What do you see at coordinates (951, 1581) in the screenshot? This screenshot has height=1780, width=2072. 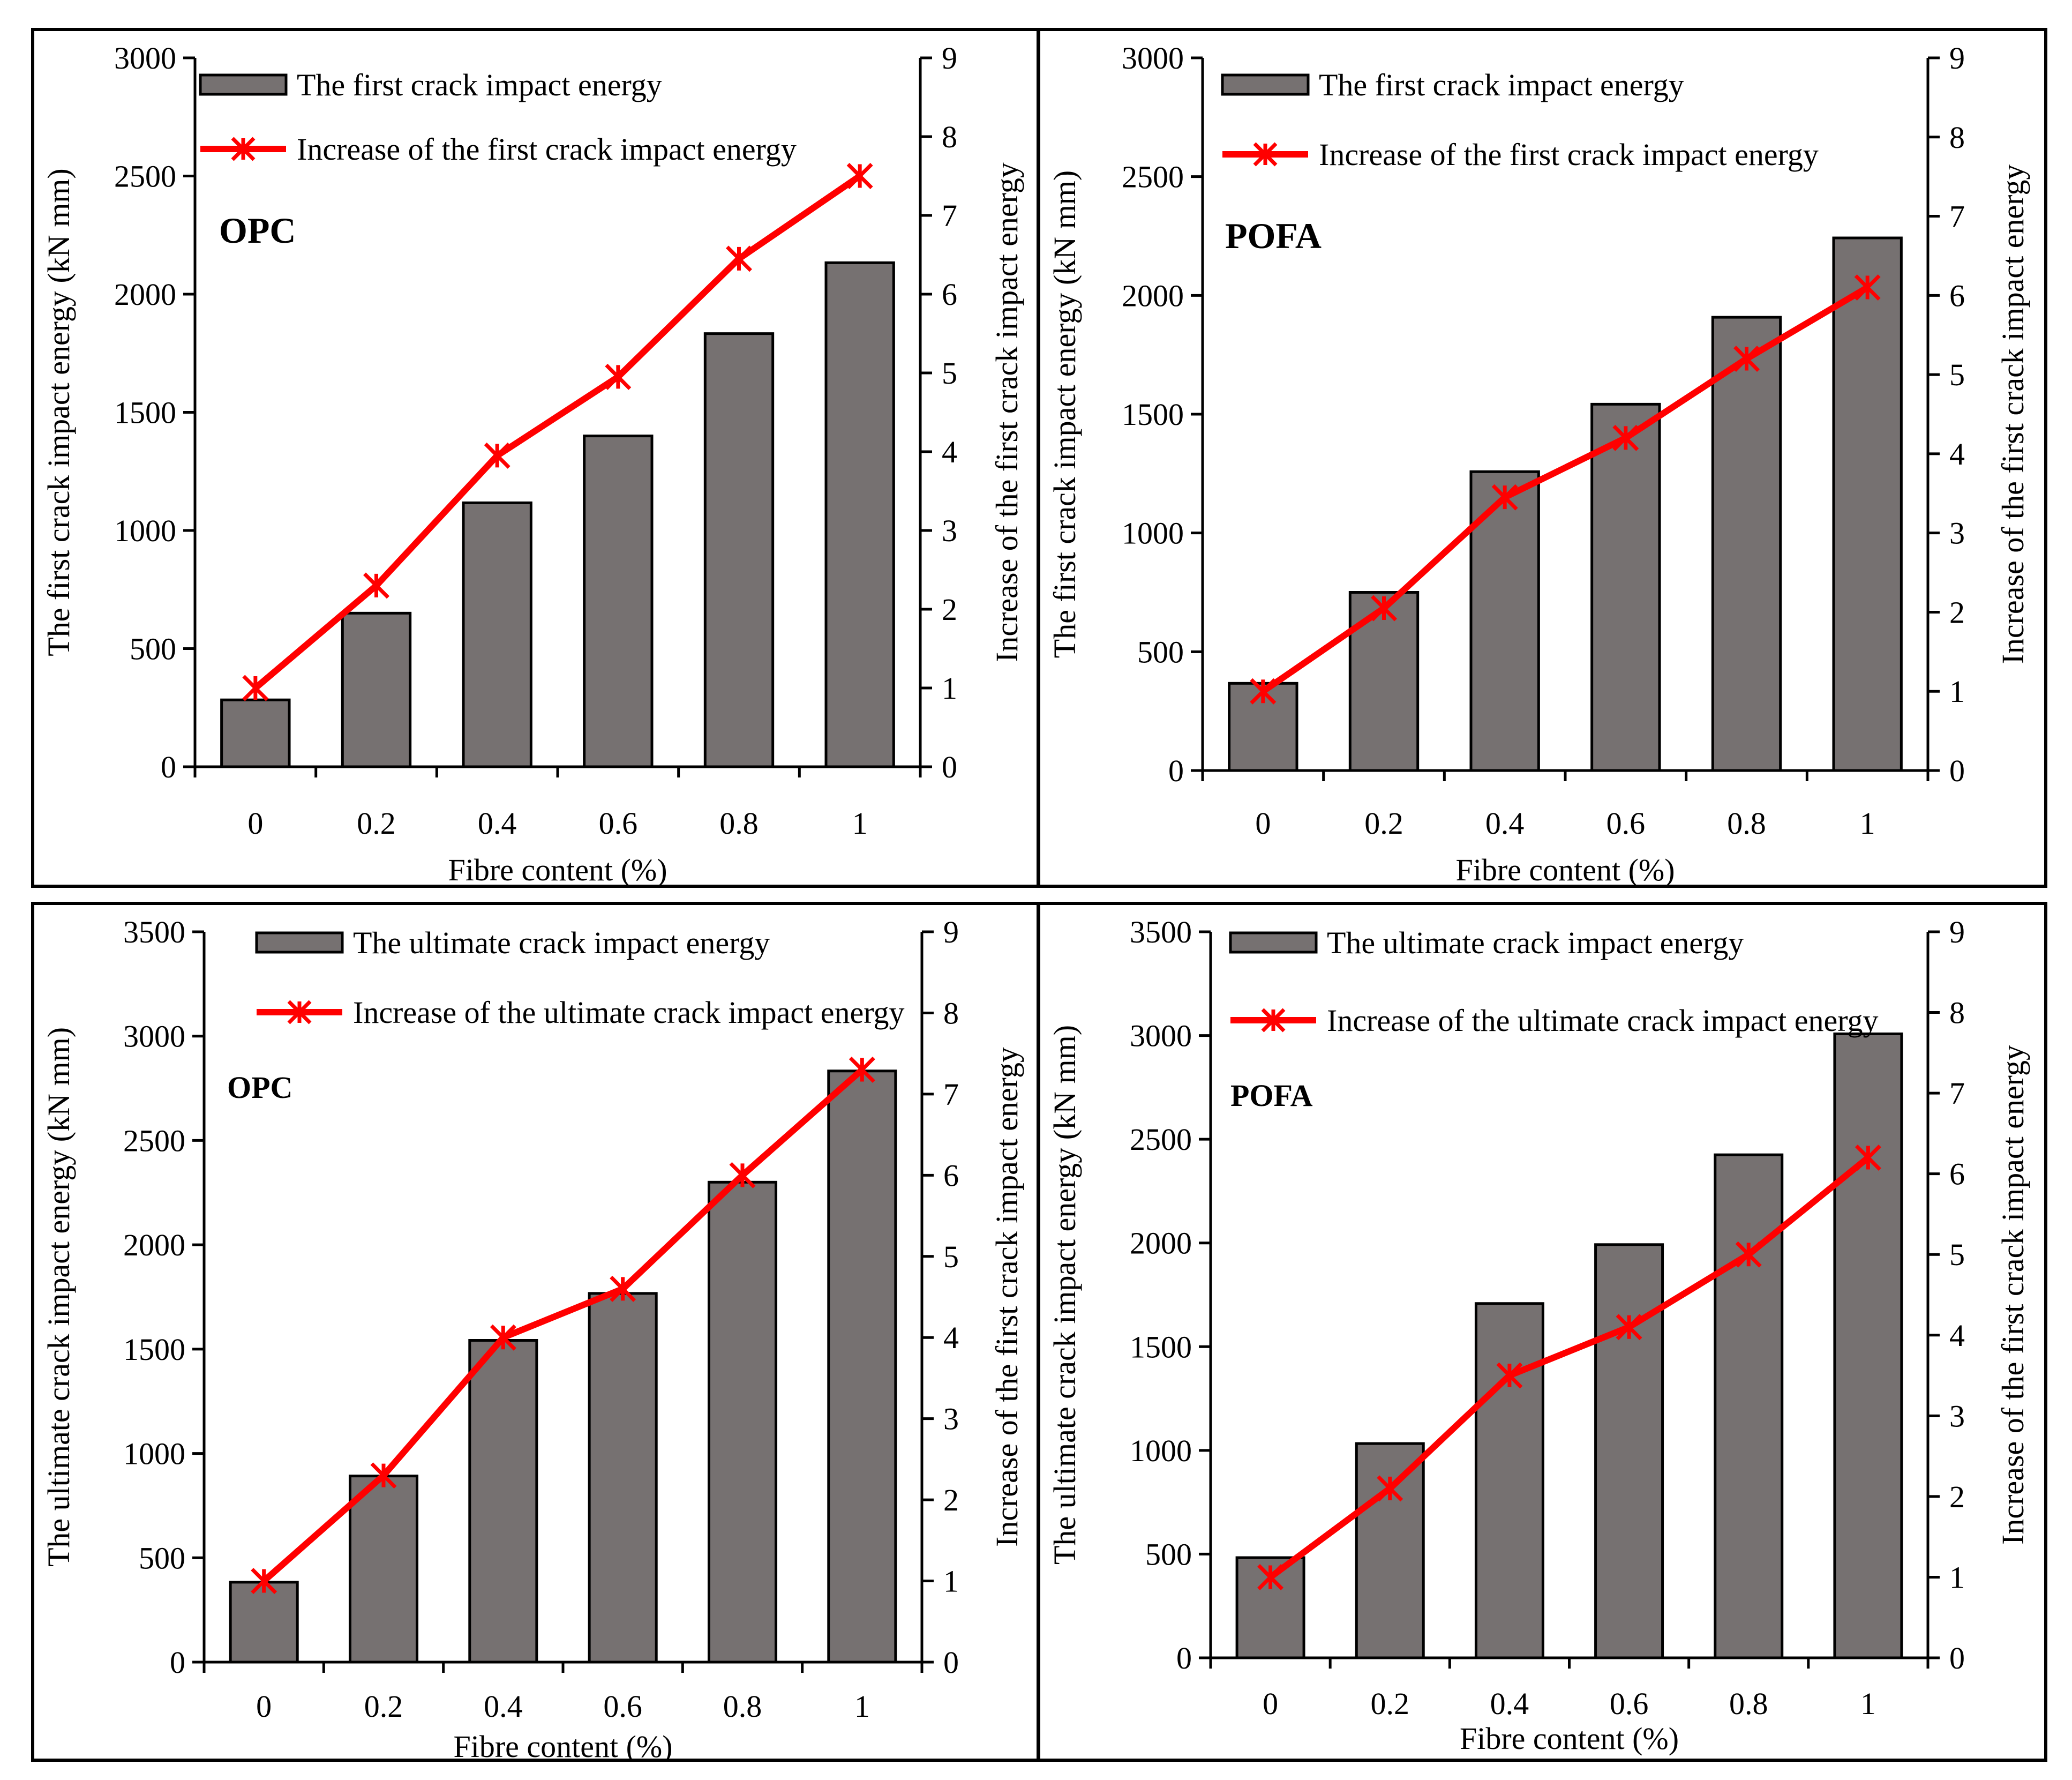 I see `y2-tick-label: 1` at bounding box center [951, 1581].